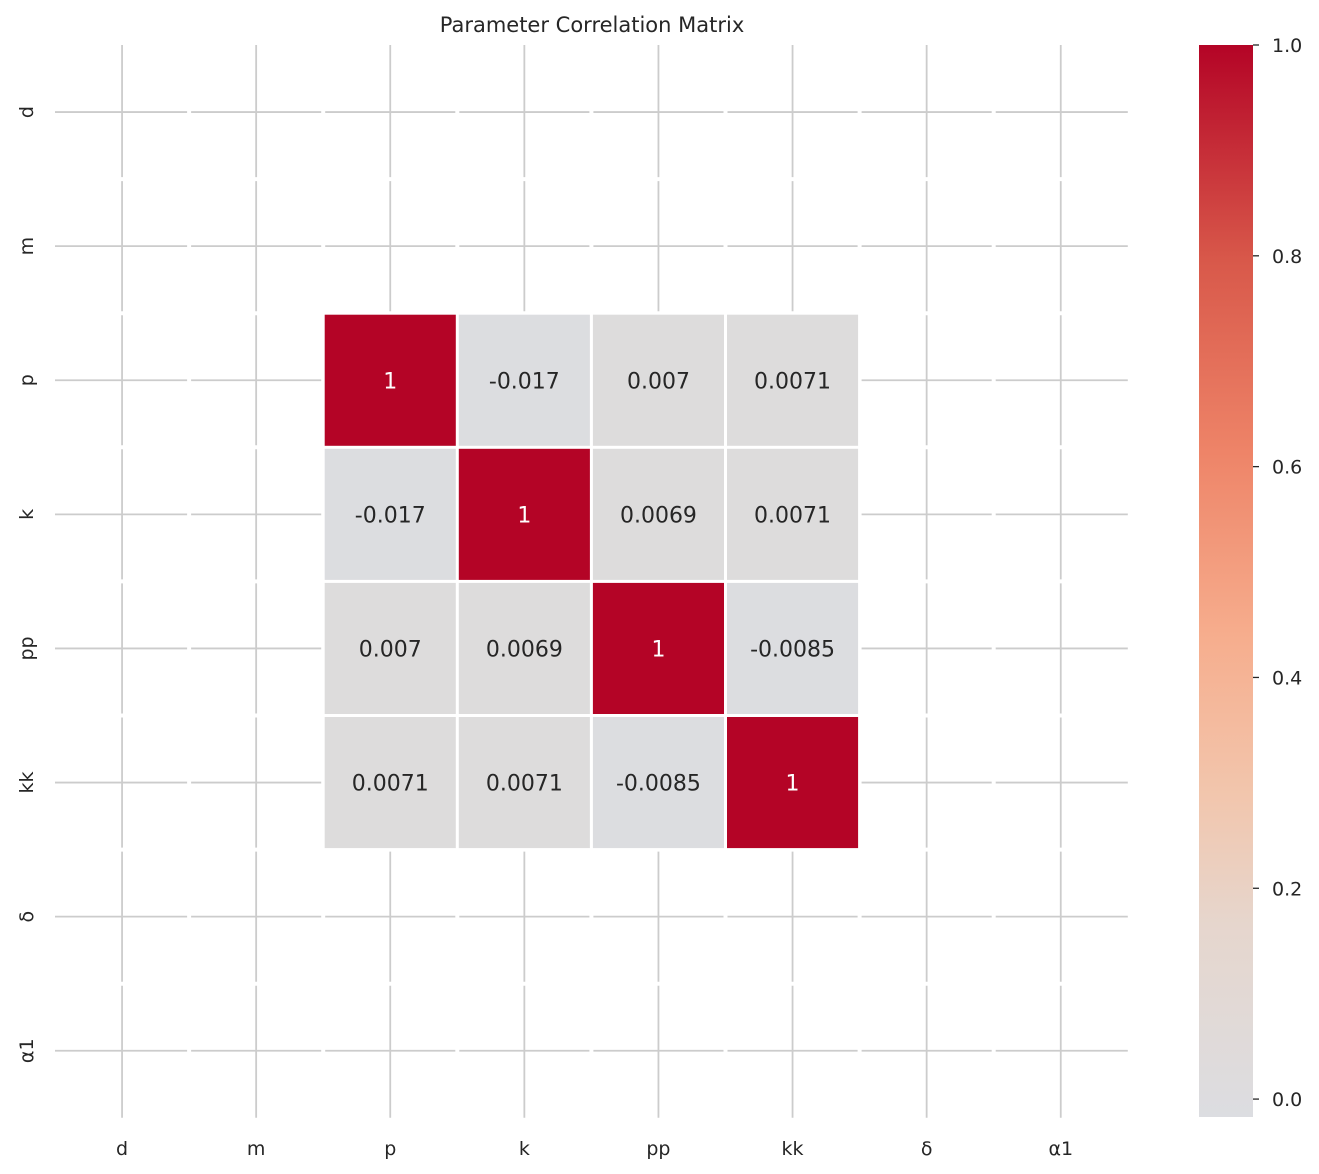 The image size is (1319, 1174). What do you see at coordinates (1287, 678) in the screenshot?
I see `colorbar-tick-label: 0.4` at bounding box center [1287, 678].